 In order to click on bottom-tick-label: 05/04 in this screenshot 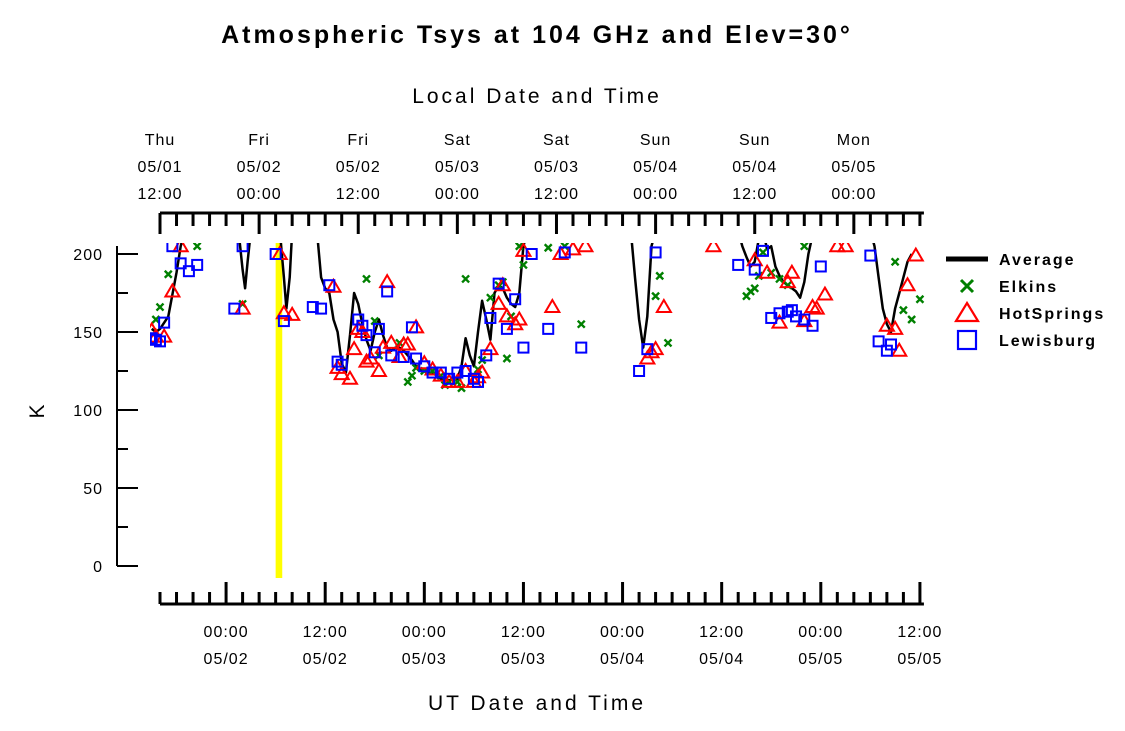, I will do `click(622, 659)`.